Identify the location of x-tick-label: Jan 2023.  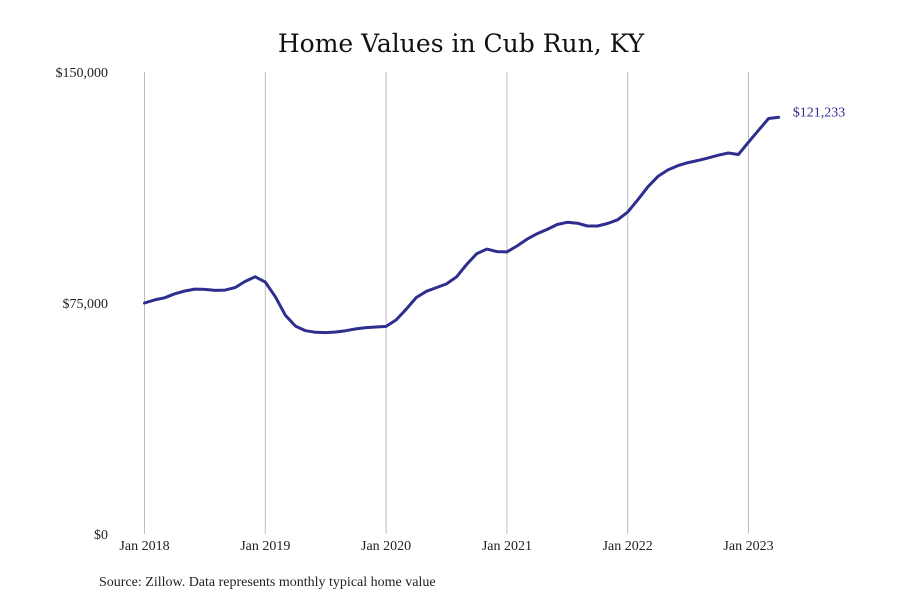
(748, 546).